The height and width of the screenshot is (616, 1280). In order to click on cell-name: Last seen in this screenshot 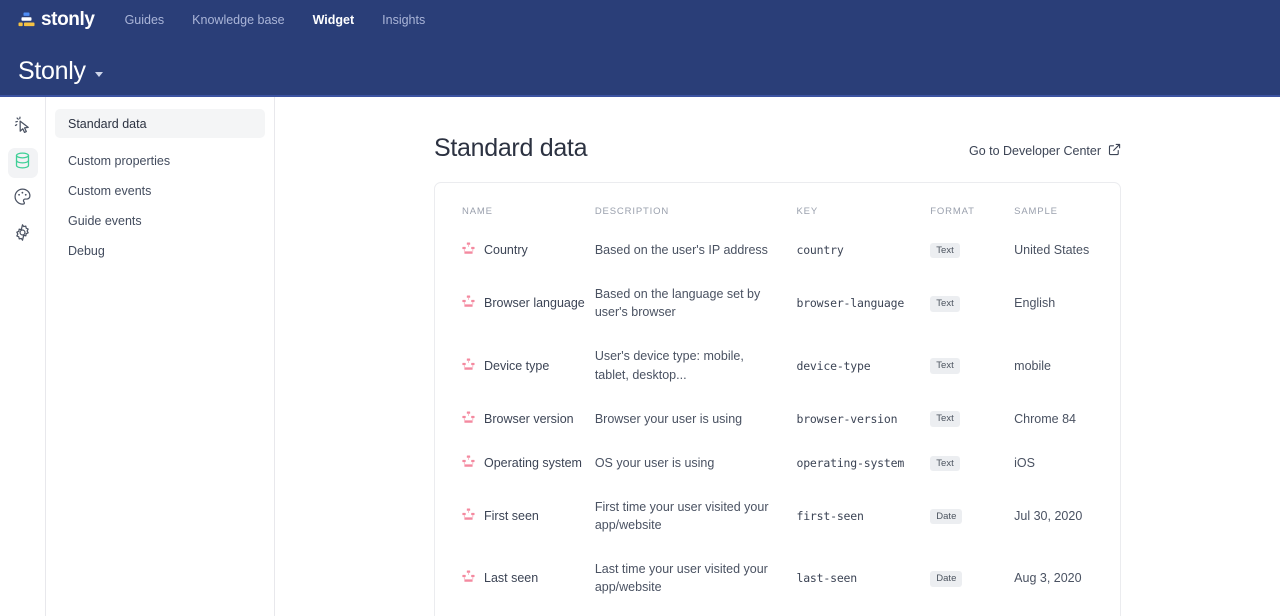, I will do `click(515, 578)`.